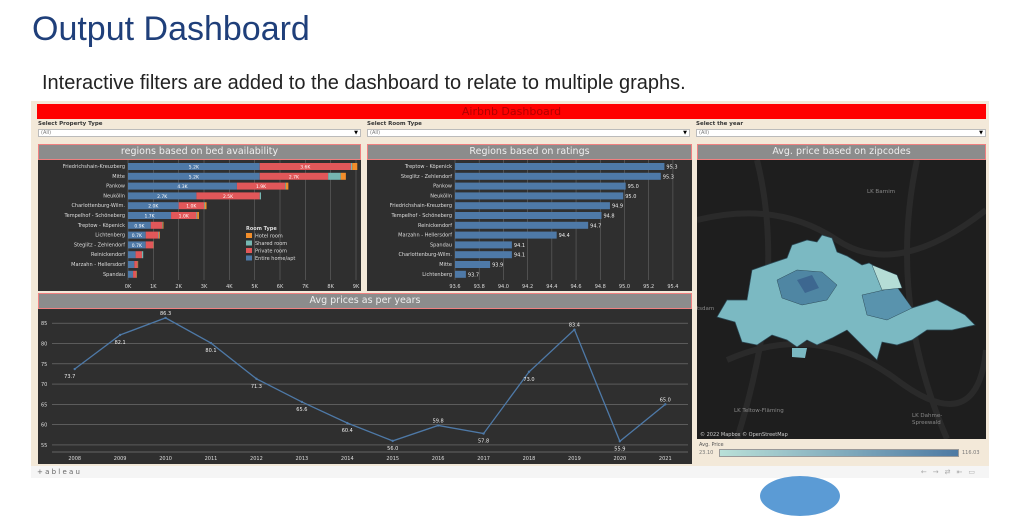  What do you see at coordinates (479, 287) in the screenshot?
I see `x-tick-label: 93.8` at bounding box center [479, 287].